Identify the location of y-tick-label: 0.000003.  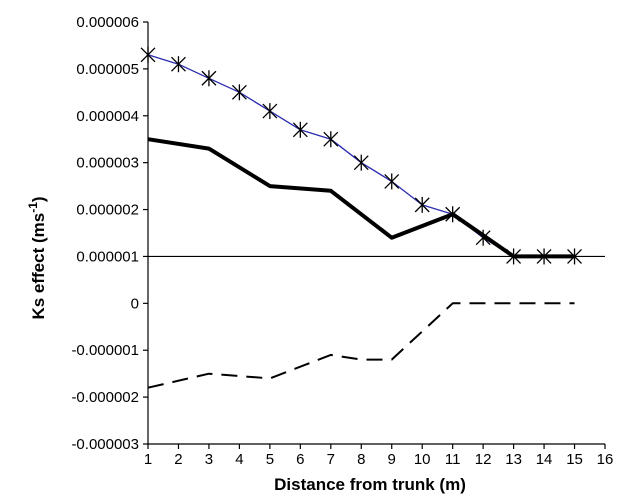
(107, 163).